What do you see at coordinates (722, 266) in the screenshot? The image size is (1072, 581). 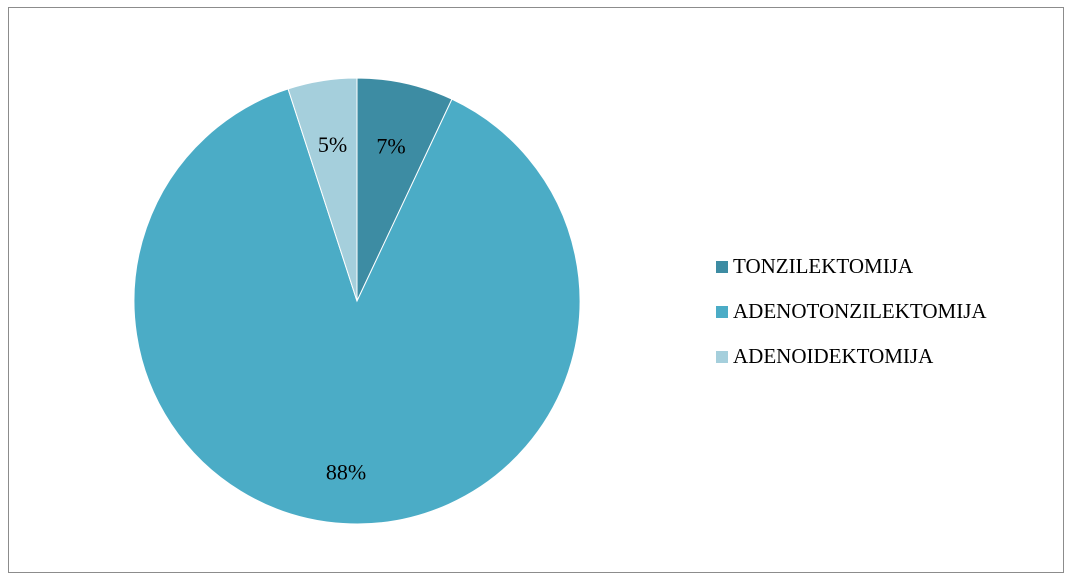 I see `legend-swatch-tonzilektomija` at bounding box center [722, 266].